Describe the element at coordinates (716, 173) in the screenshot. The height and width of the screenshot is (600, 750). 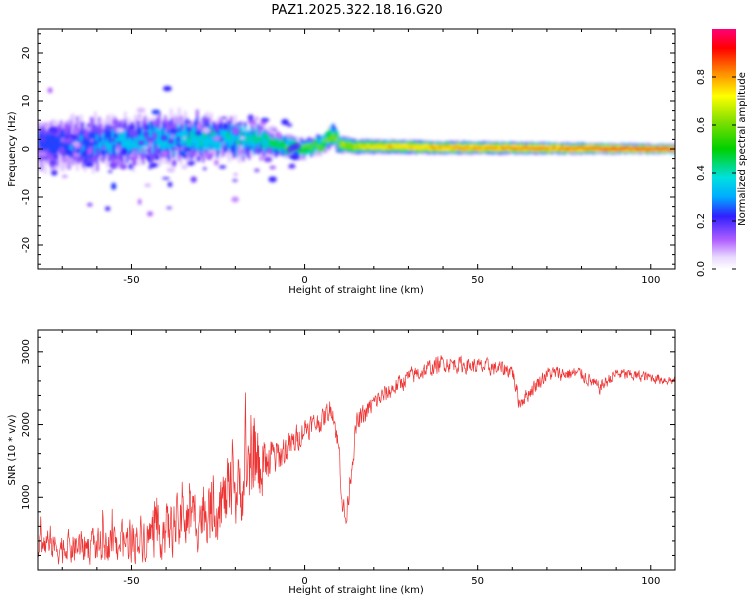
I see `colorbar-ticks: 0.0 0.2 0.4 0.6 0.8` at that location.